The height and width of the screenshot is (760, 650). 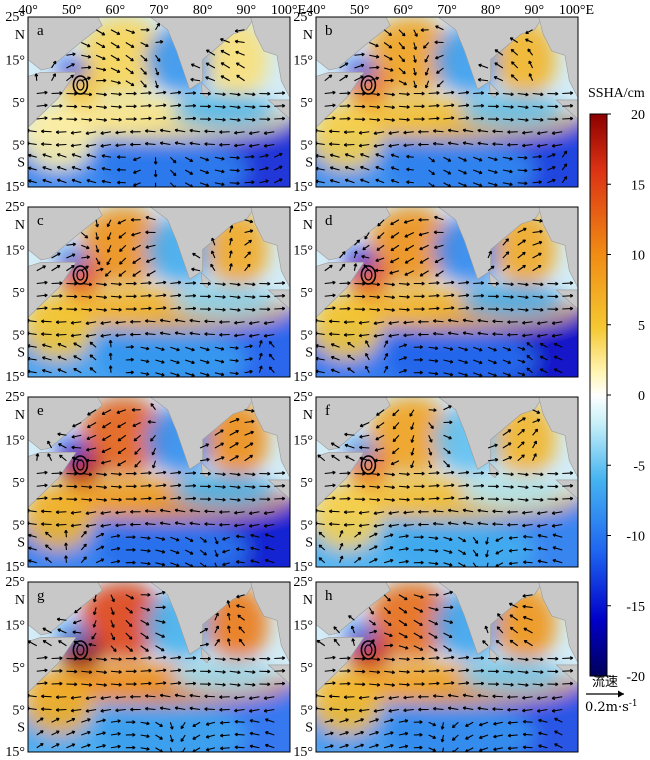 I want to click on y-tick-label: 5°, so click(x=306, y=103).